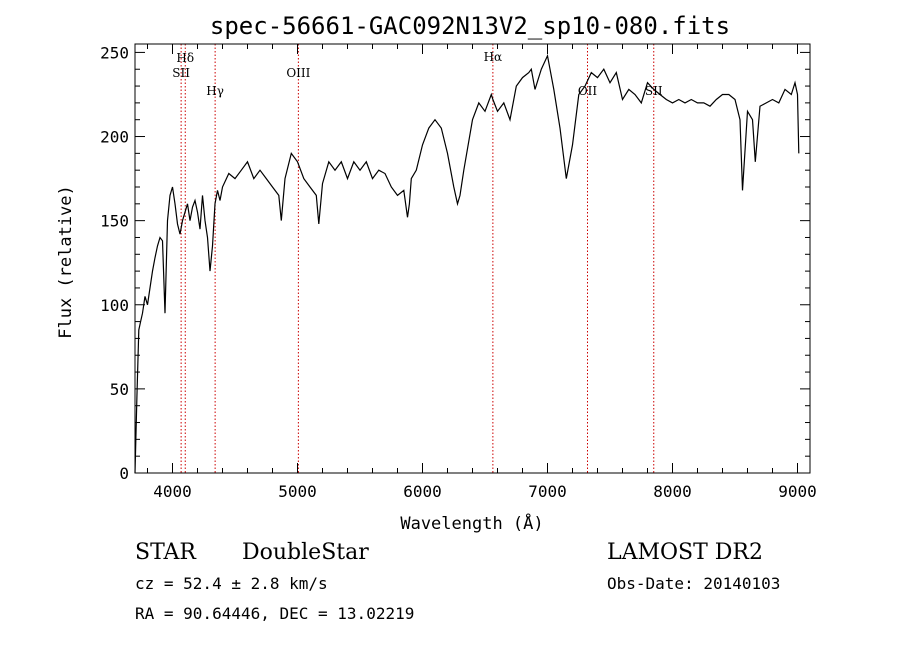 This screenshot has width=900, height=649. I want to click on line-marker-label: Hδ, so click(185, 58).